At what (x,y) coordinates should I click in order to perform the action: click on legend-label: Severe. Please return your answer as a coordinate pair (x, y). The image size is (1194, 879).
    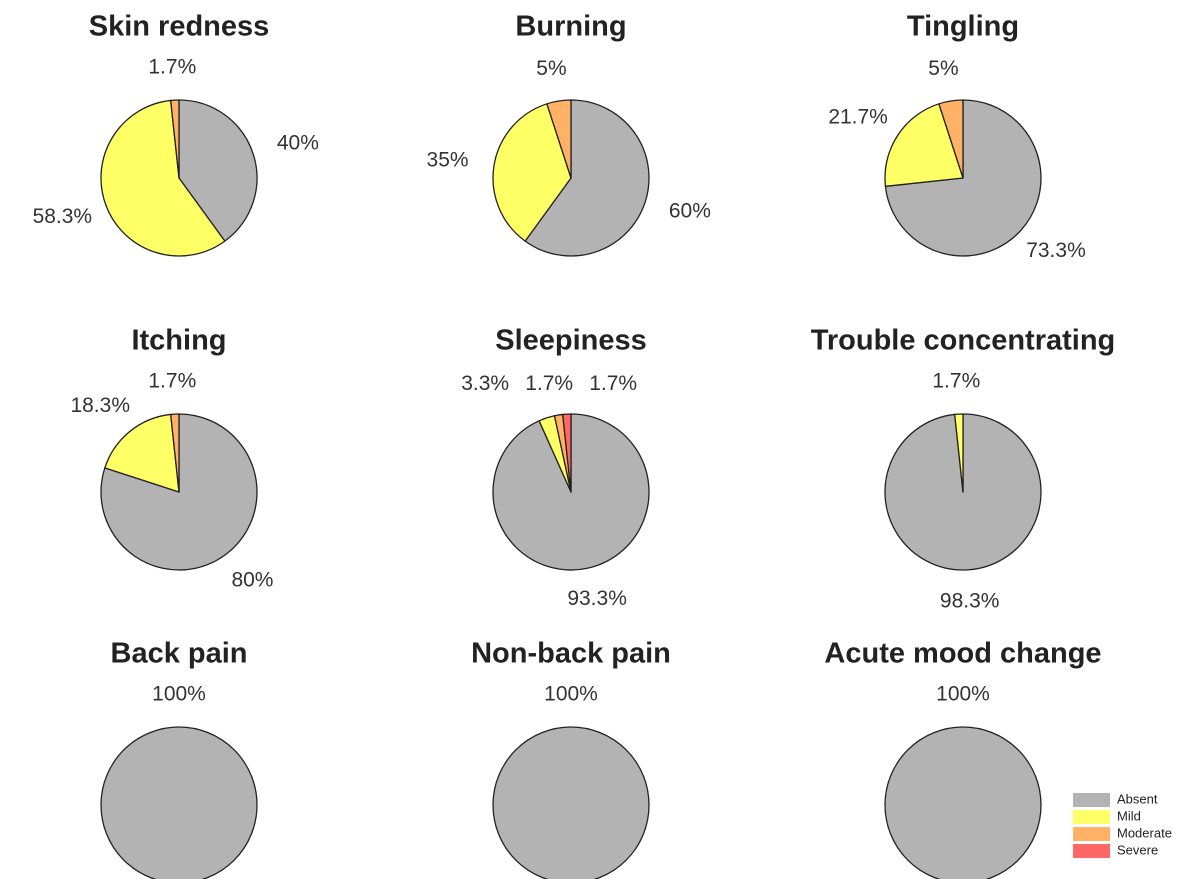
    Looking at the image, I should click on (1137, 849).